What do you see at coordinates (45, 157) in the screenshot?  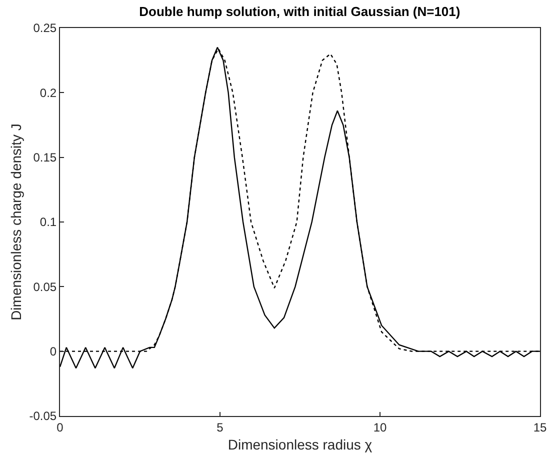 I see `y-tick-label: 0.15` at bounding box center [45, 157].